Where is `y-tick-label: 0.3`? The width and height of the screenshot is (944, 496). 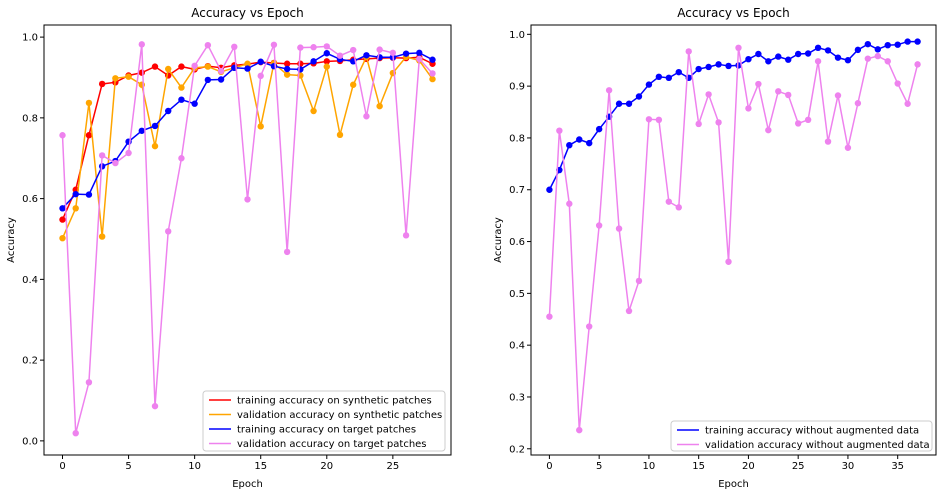
y-tick-label: 0.3 is located at coordinates (517, 397).